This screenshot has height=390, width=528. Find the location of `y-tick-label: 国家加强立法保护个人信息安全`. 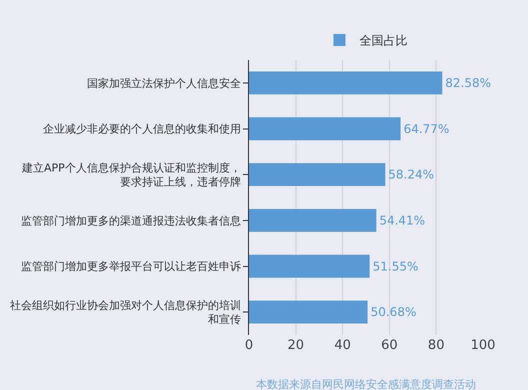

y-tick-label: 国家加强立法保护个人信息安全 is located at coordinates (163, 83).